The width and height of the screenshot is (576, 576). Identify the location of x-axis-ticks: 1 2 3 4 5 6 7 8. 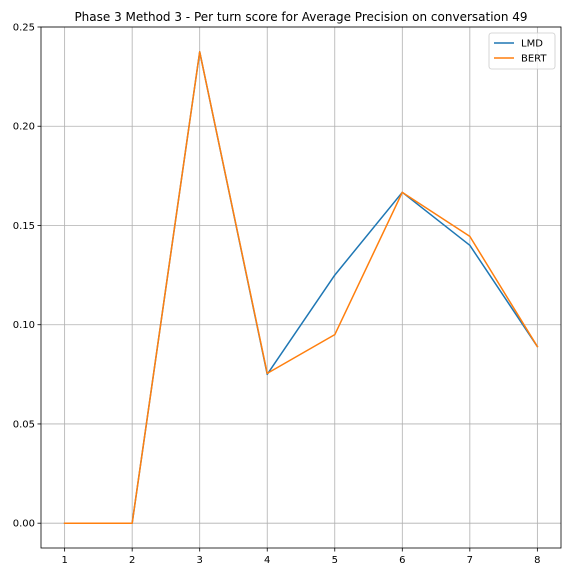
(301, 557).